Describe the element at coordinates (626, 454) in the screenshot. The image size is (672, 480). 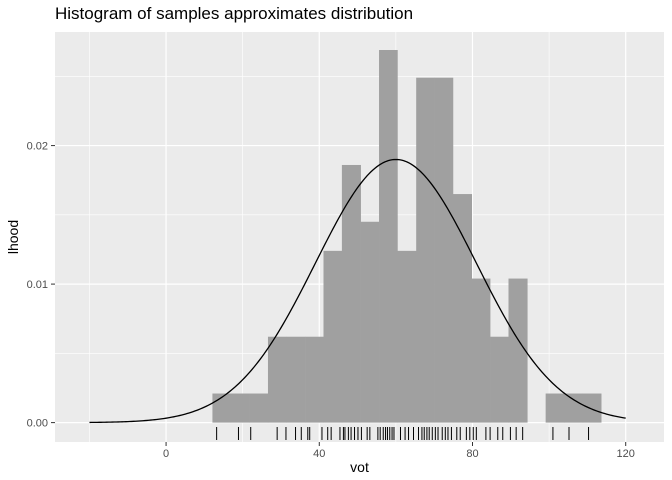
I see `x-tick-label: 120` at that location.